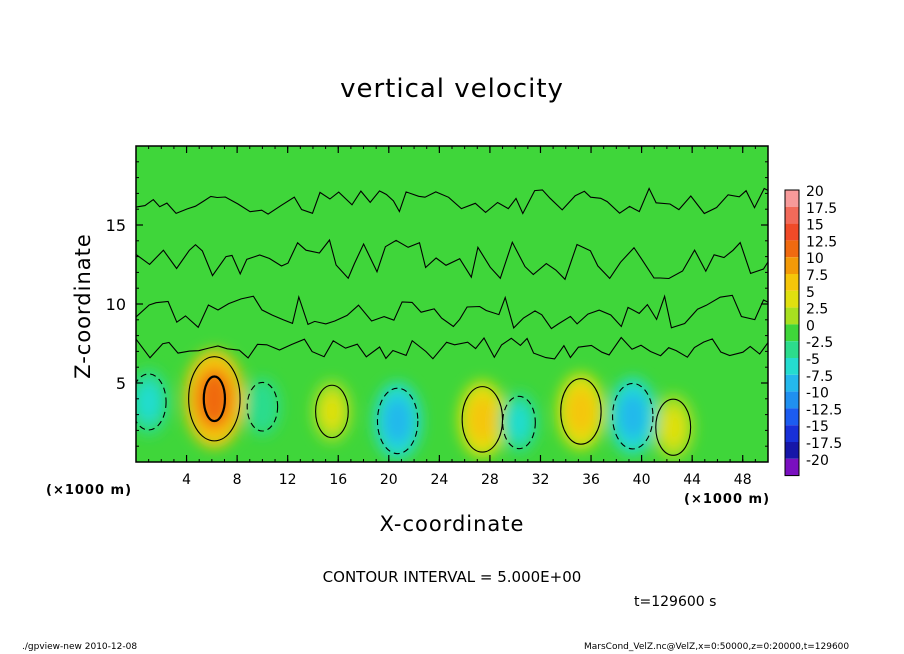 The image size is (904, 654). Describe the element at coordinates (439, 480) in the screenshot. I see `x-tick-label: 24` at that location.